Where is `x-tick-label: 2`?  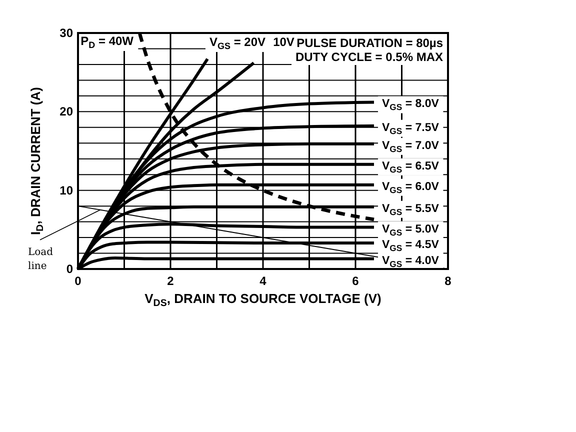
x-tick-label: 2 is located at coordinates (170, 281).